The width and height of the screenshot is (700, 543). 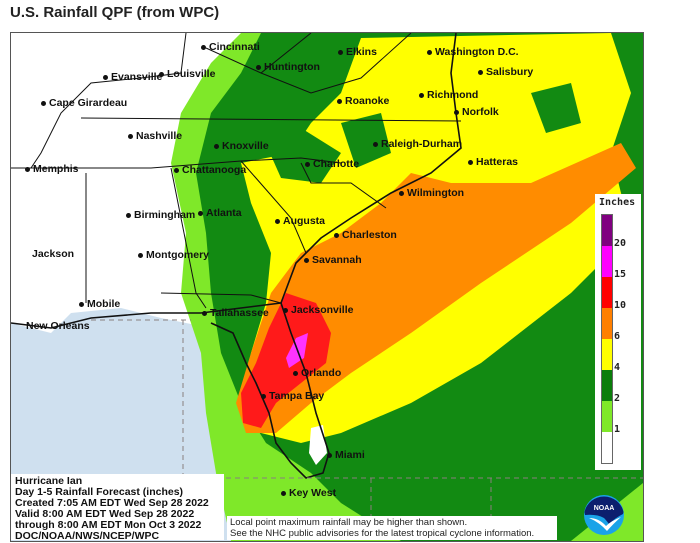 What do you see at coordinates (361, 52) in the screenshot?
I see `city-name: Elkins` at bounding box center [361, 52].